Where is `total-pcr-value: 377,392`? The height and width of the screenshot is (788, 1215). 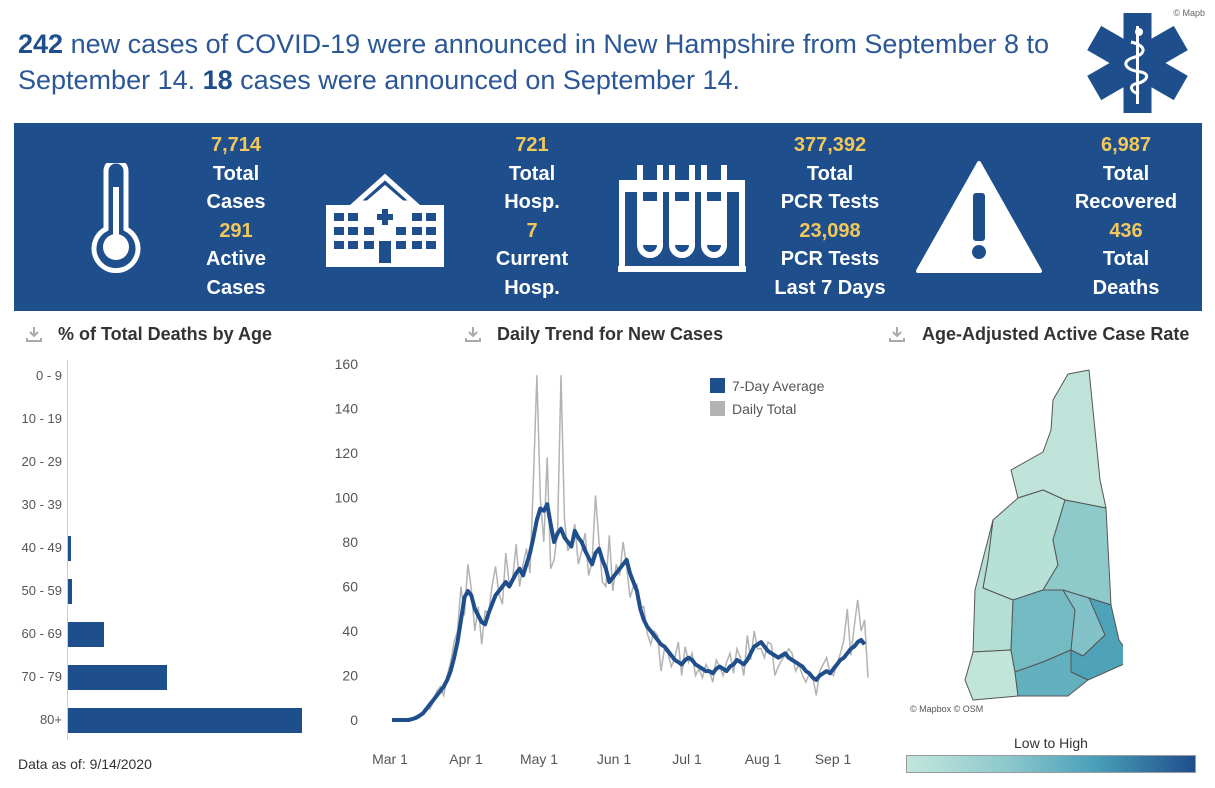 total-pcr-value: 377,392 is located at coordinates (830, 145).